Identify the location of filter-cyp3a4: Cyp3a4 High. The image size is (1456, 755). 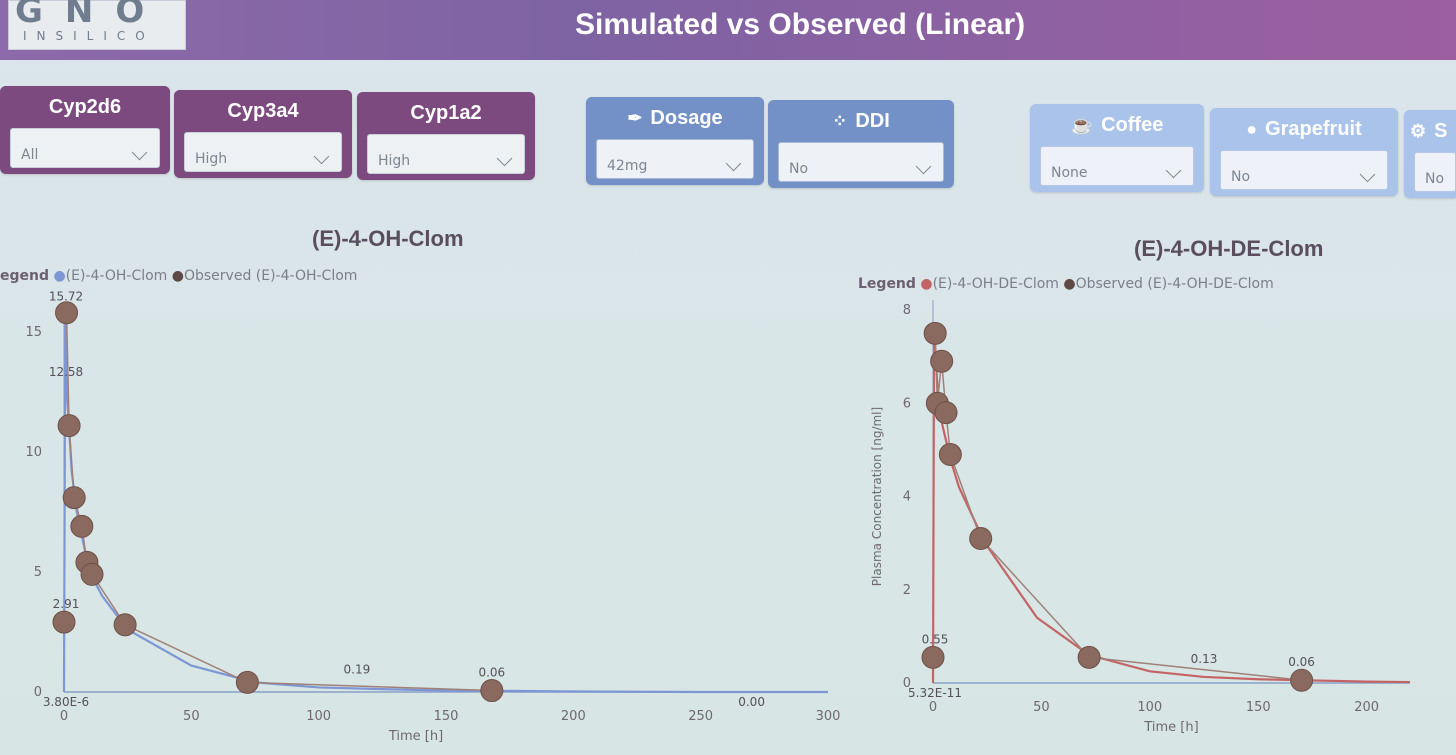
(263, 134).